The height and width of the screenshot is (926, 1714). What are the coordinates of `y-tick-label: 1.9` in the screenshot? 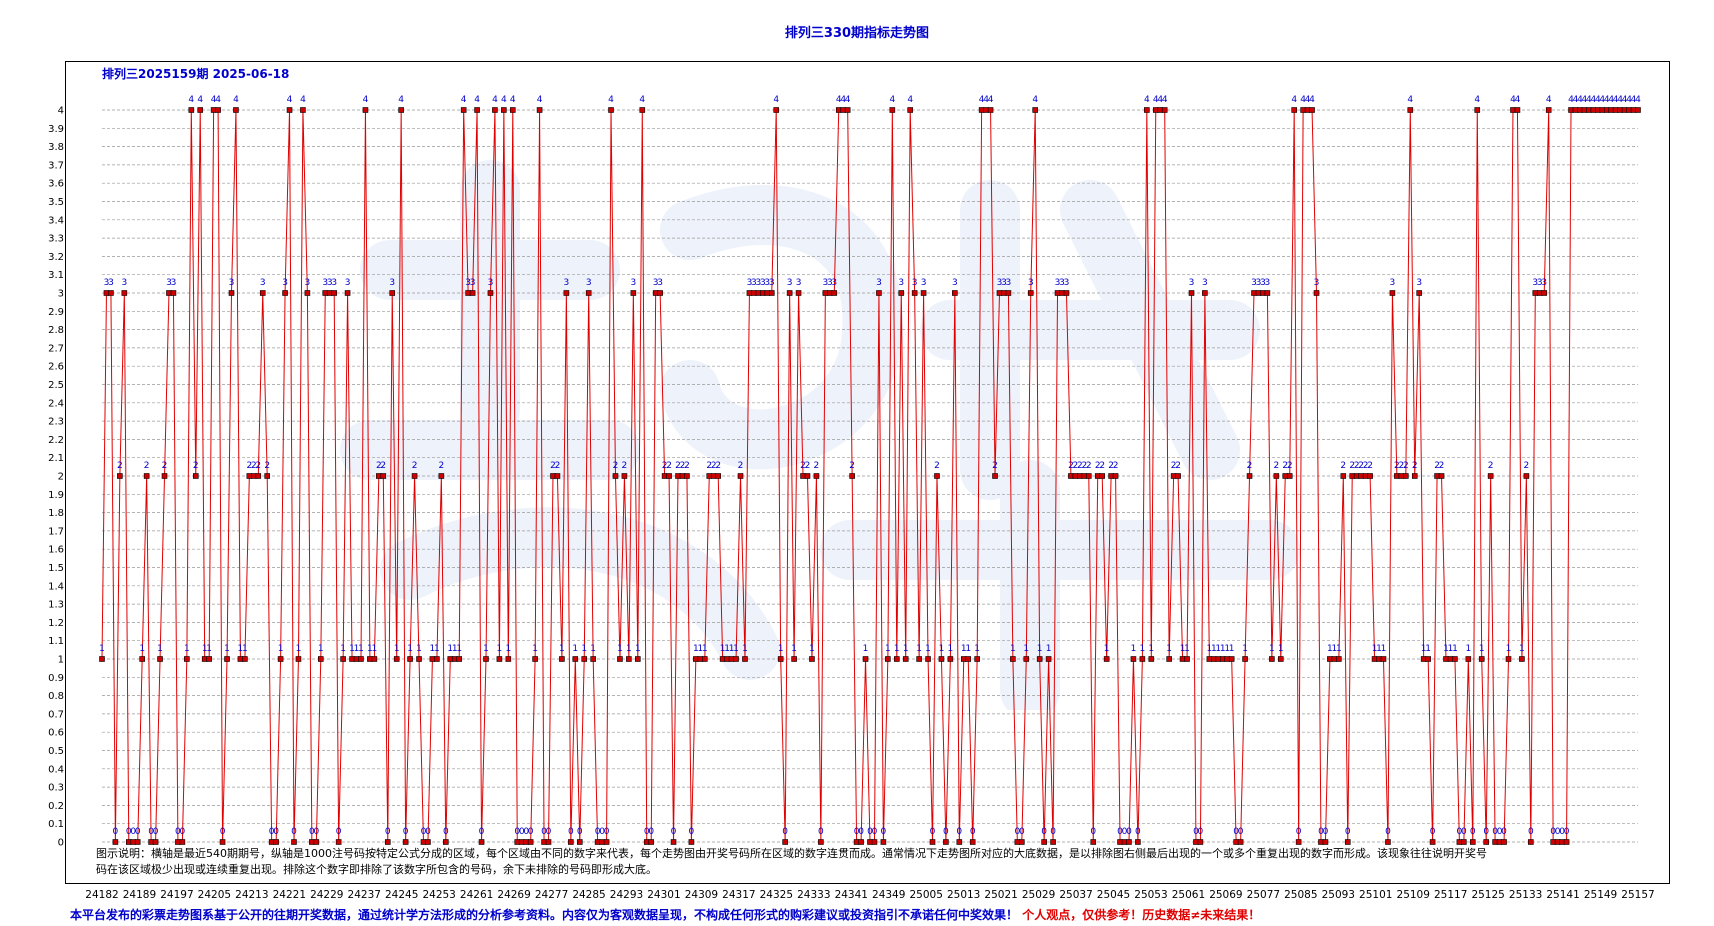 It's located at (56, 495).